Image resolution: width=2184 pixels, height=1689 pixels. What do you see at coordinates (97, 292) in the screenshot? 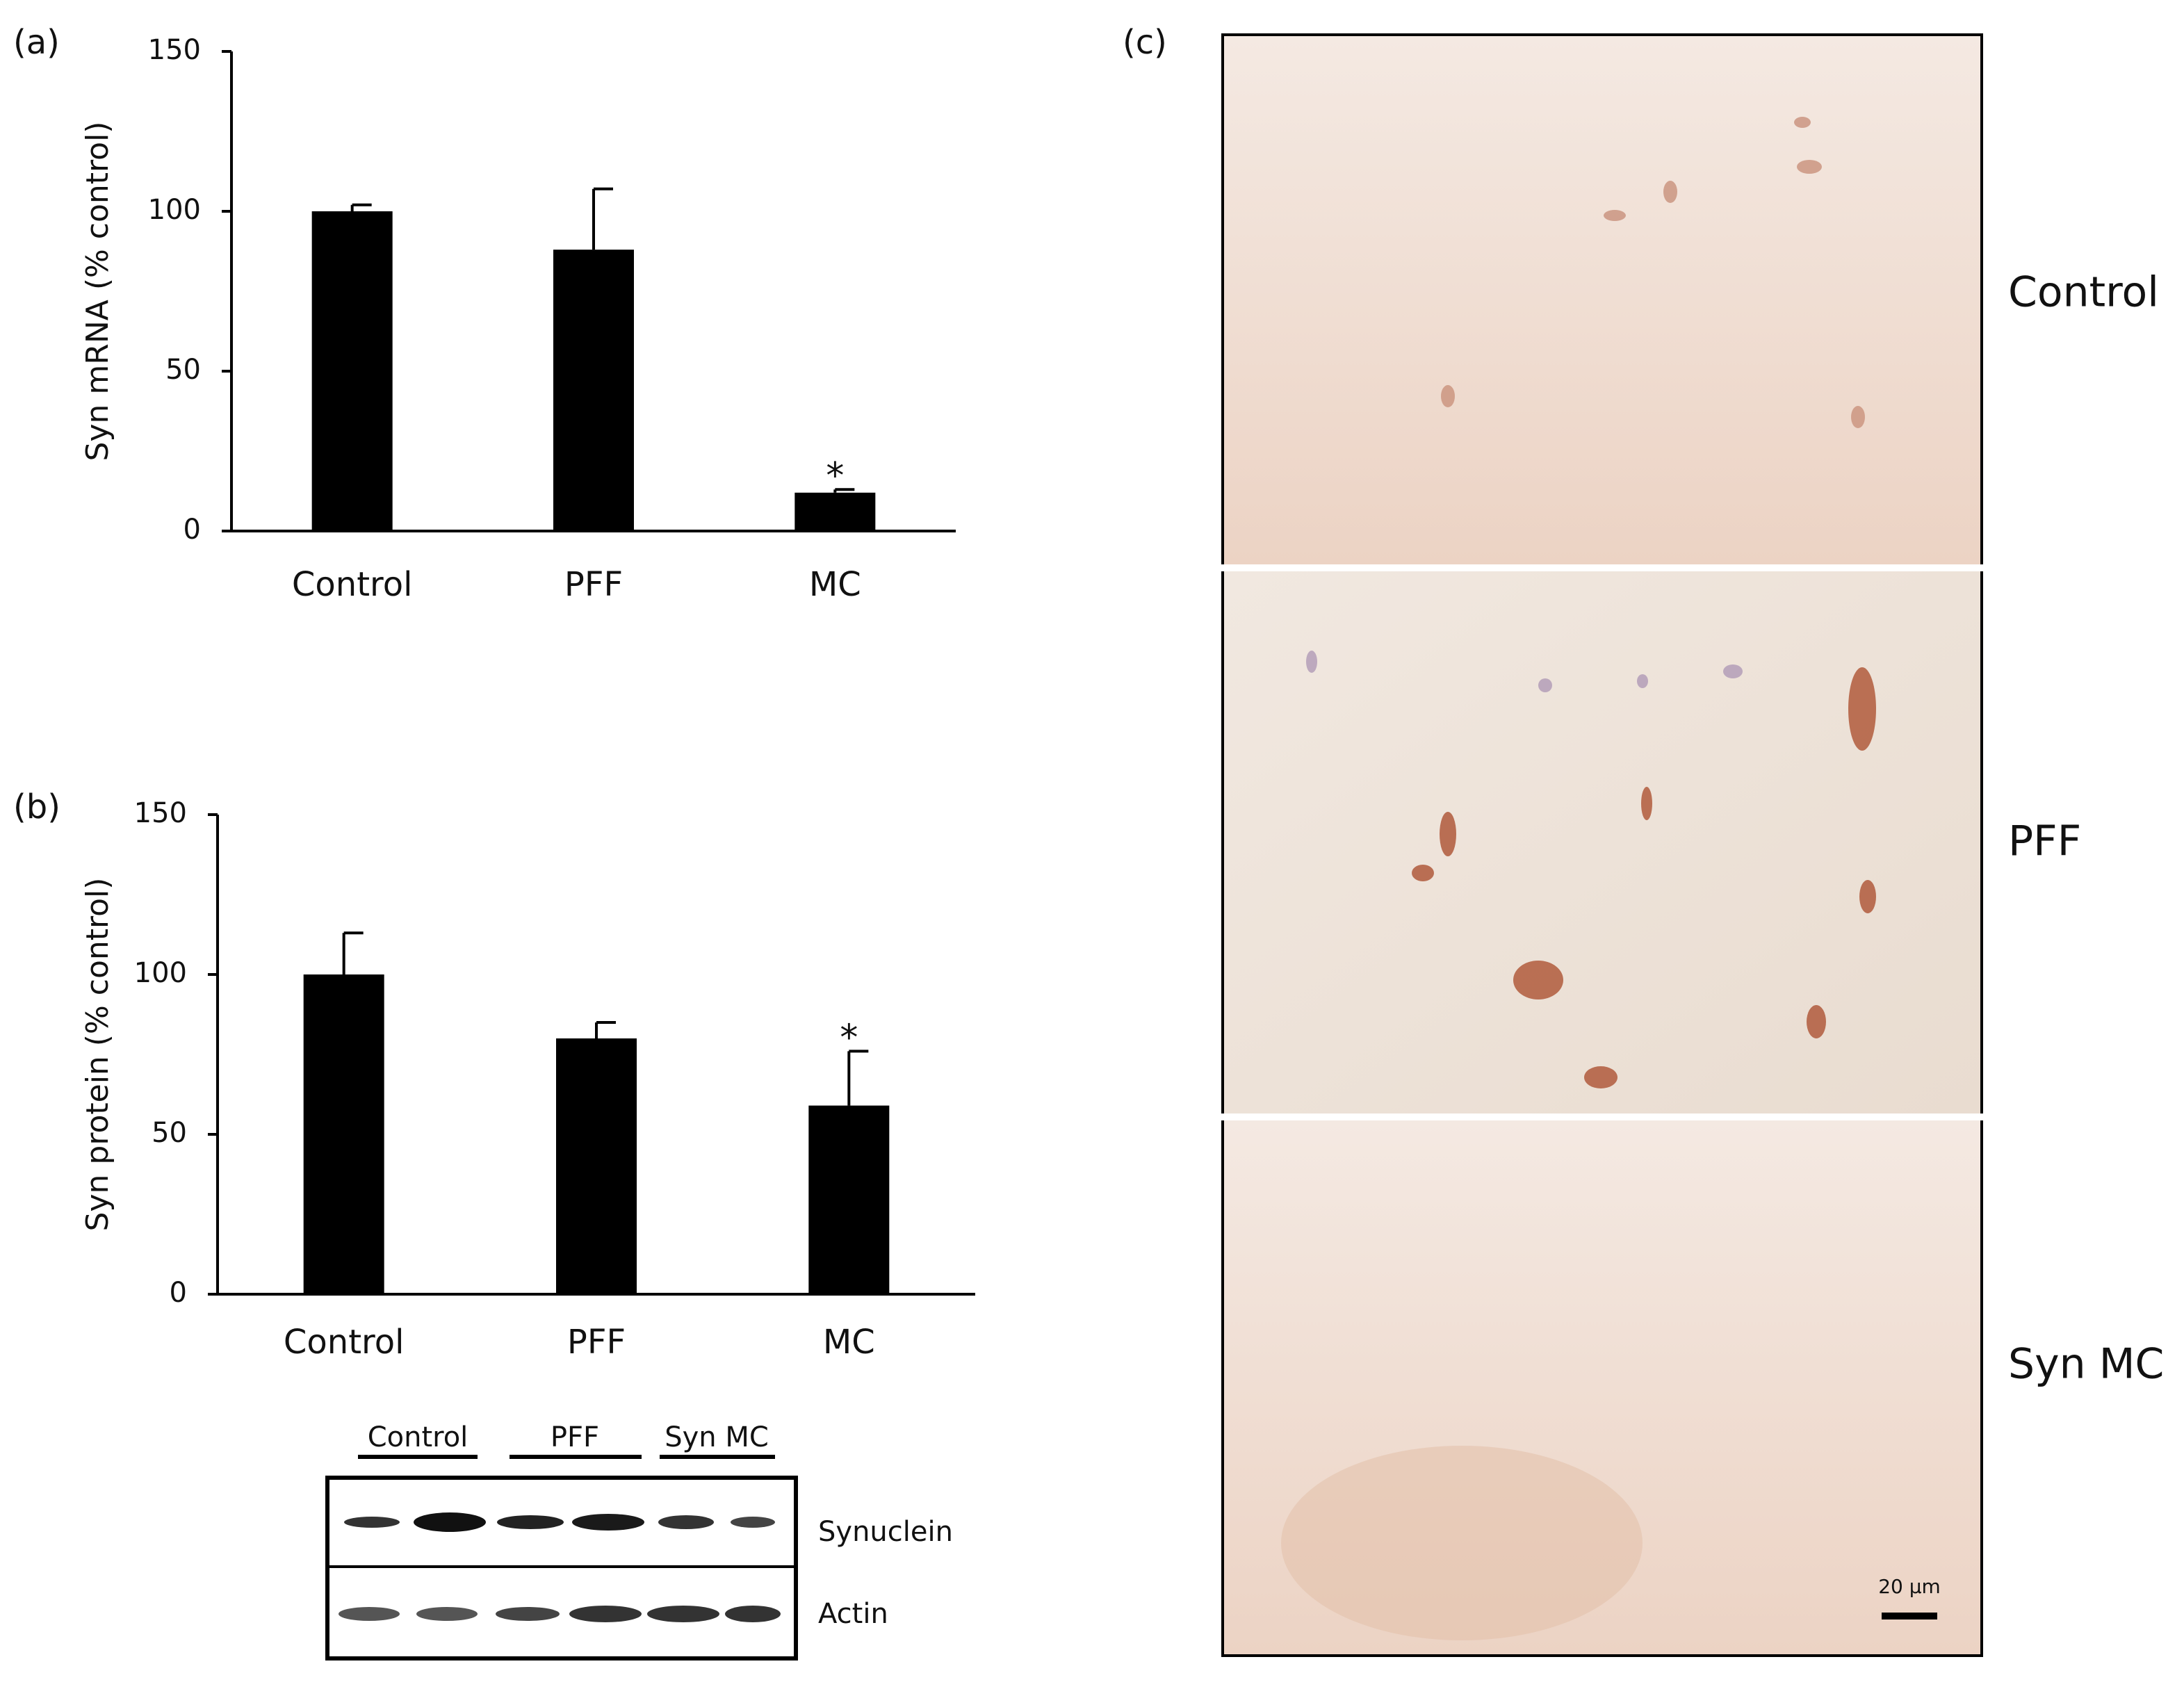
I see `y-axis-label: Syn mRNA (% control)` at bounding box center [97, 292].